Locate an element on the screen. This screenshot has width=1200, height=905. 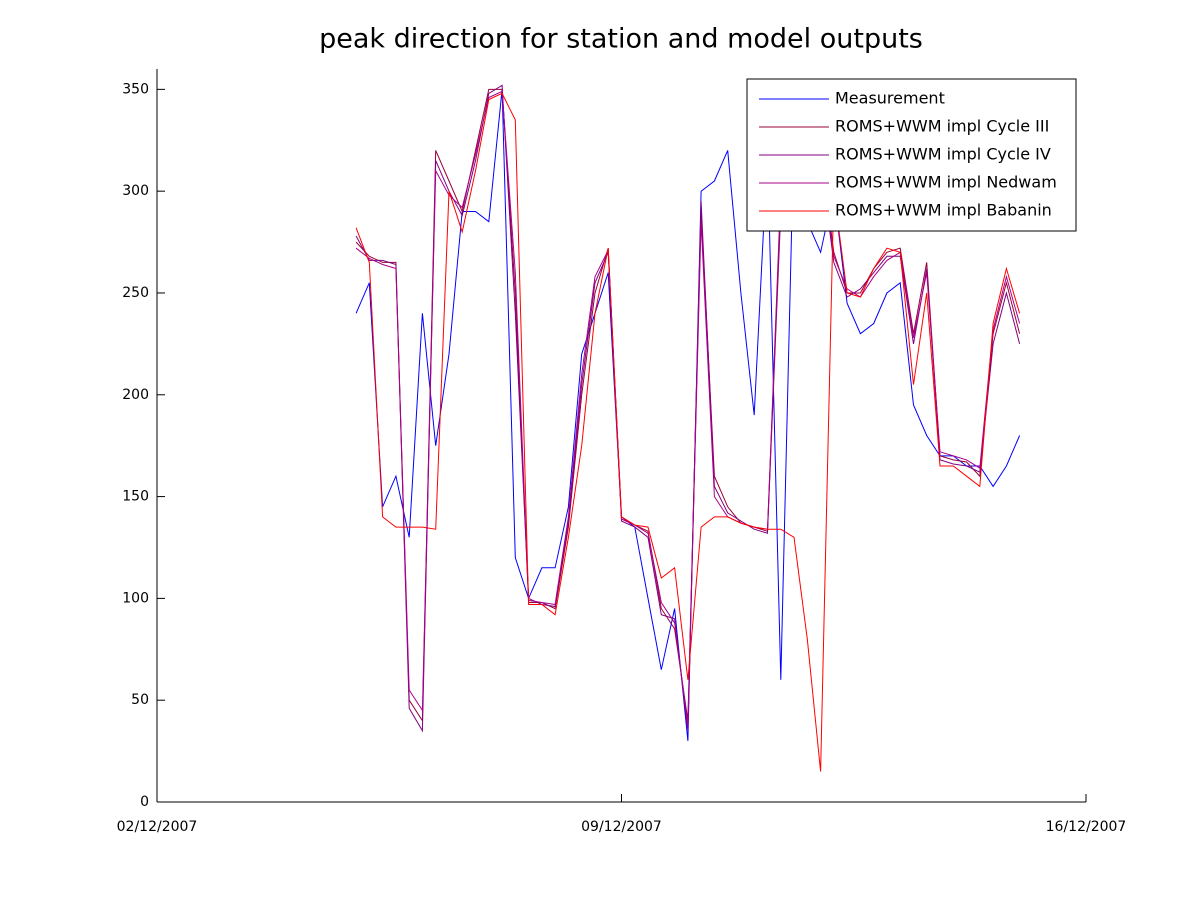
legend-label: ROMS+WWM impl Cycle IV is located at coordinates (943, 154).